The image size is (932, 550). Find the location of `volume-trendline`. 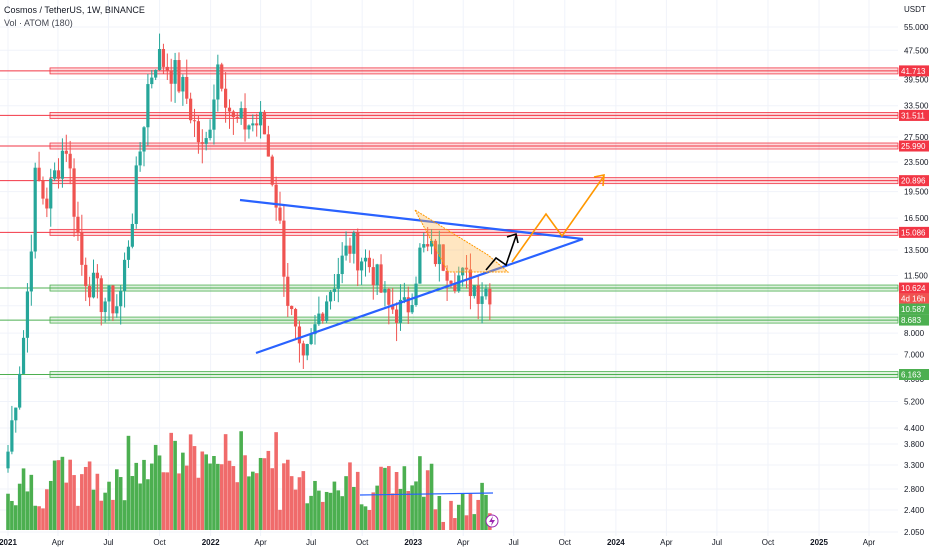

volume-trendline is located at coordinates (426, 494).